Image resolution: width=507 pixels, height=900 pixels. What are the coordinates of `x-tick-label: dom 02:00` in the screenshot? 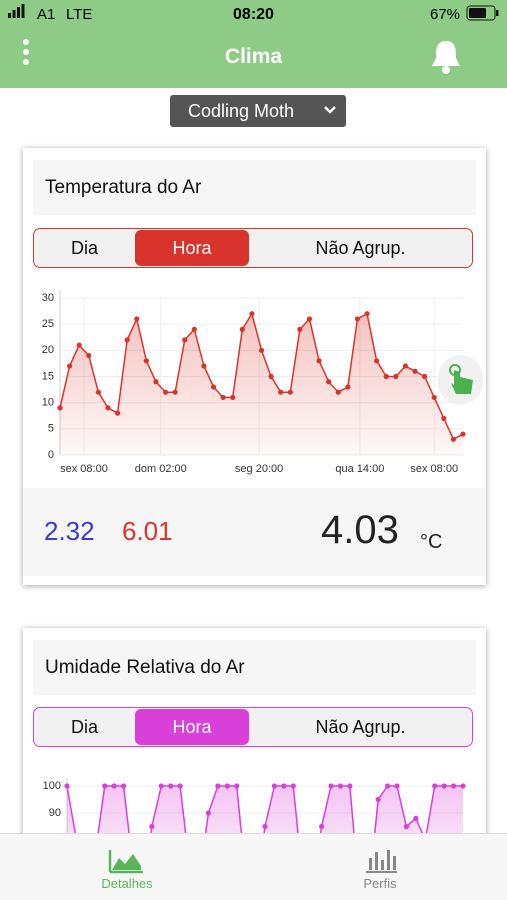 It's located at (161, 469).